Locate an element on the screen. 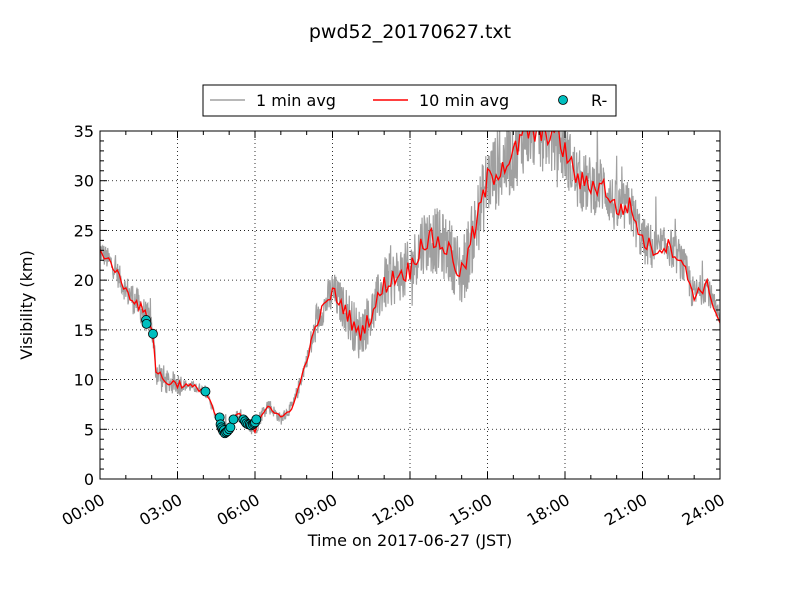 The width and height of the screenshot is (800, 600). x-tick-label: 06:00 is located at coordinates (238, 510).